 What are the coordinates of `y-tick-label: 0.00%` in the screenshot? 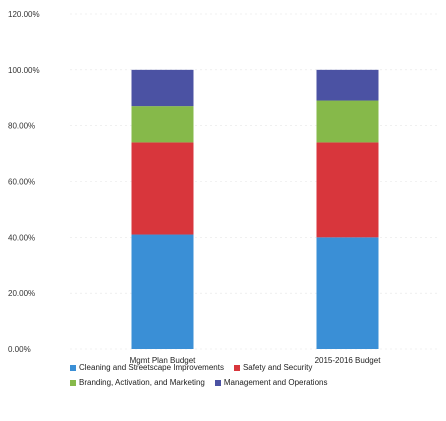 It's located at (19, 349).